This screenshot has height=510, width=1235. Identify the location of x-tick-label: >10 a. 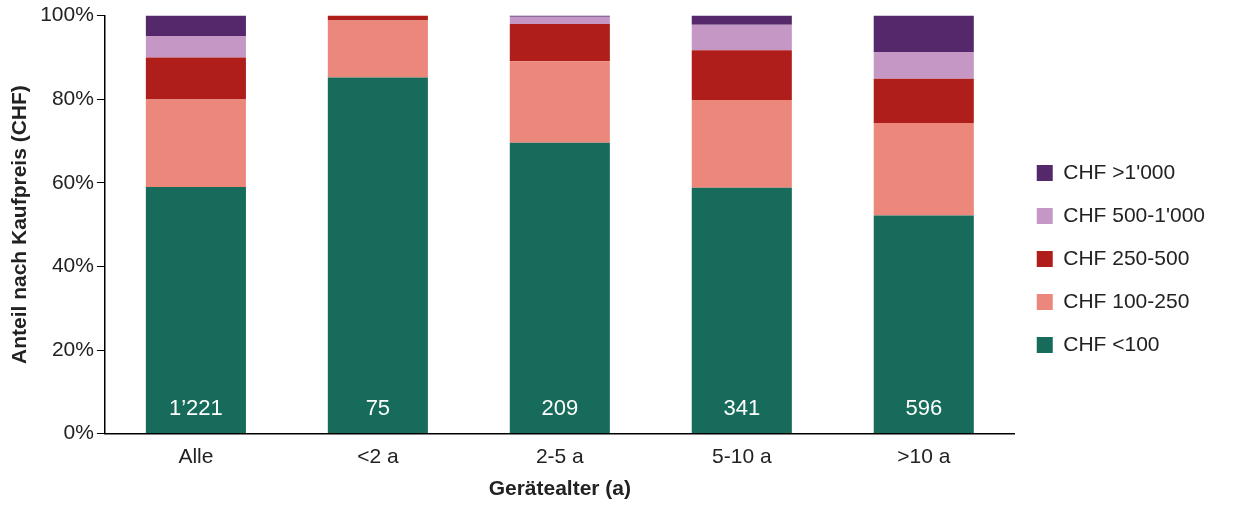
(924, 455).